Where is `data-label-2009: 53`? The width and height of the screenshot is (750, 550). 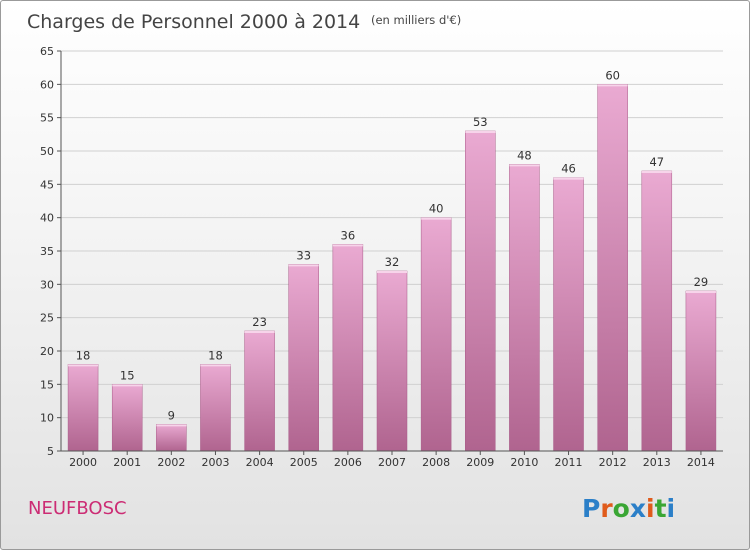 data-label-2009: 53 is located at coordinates (480, 122).